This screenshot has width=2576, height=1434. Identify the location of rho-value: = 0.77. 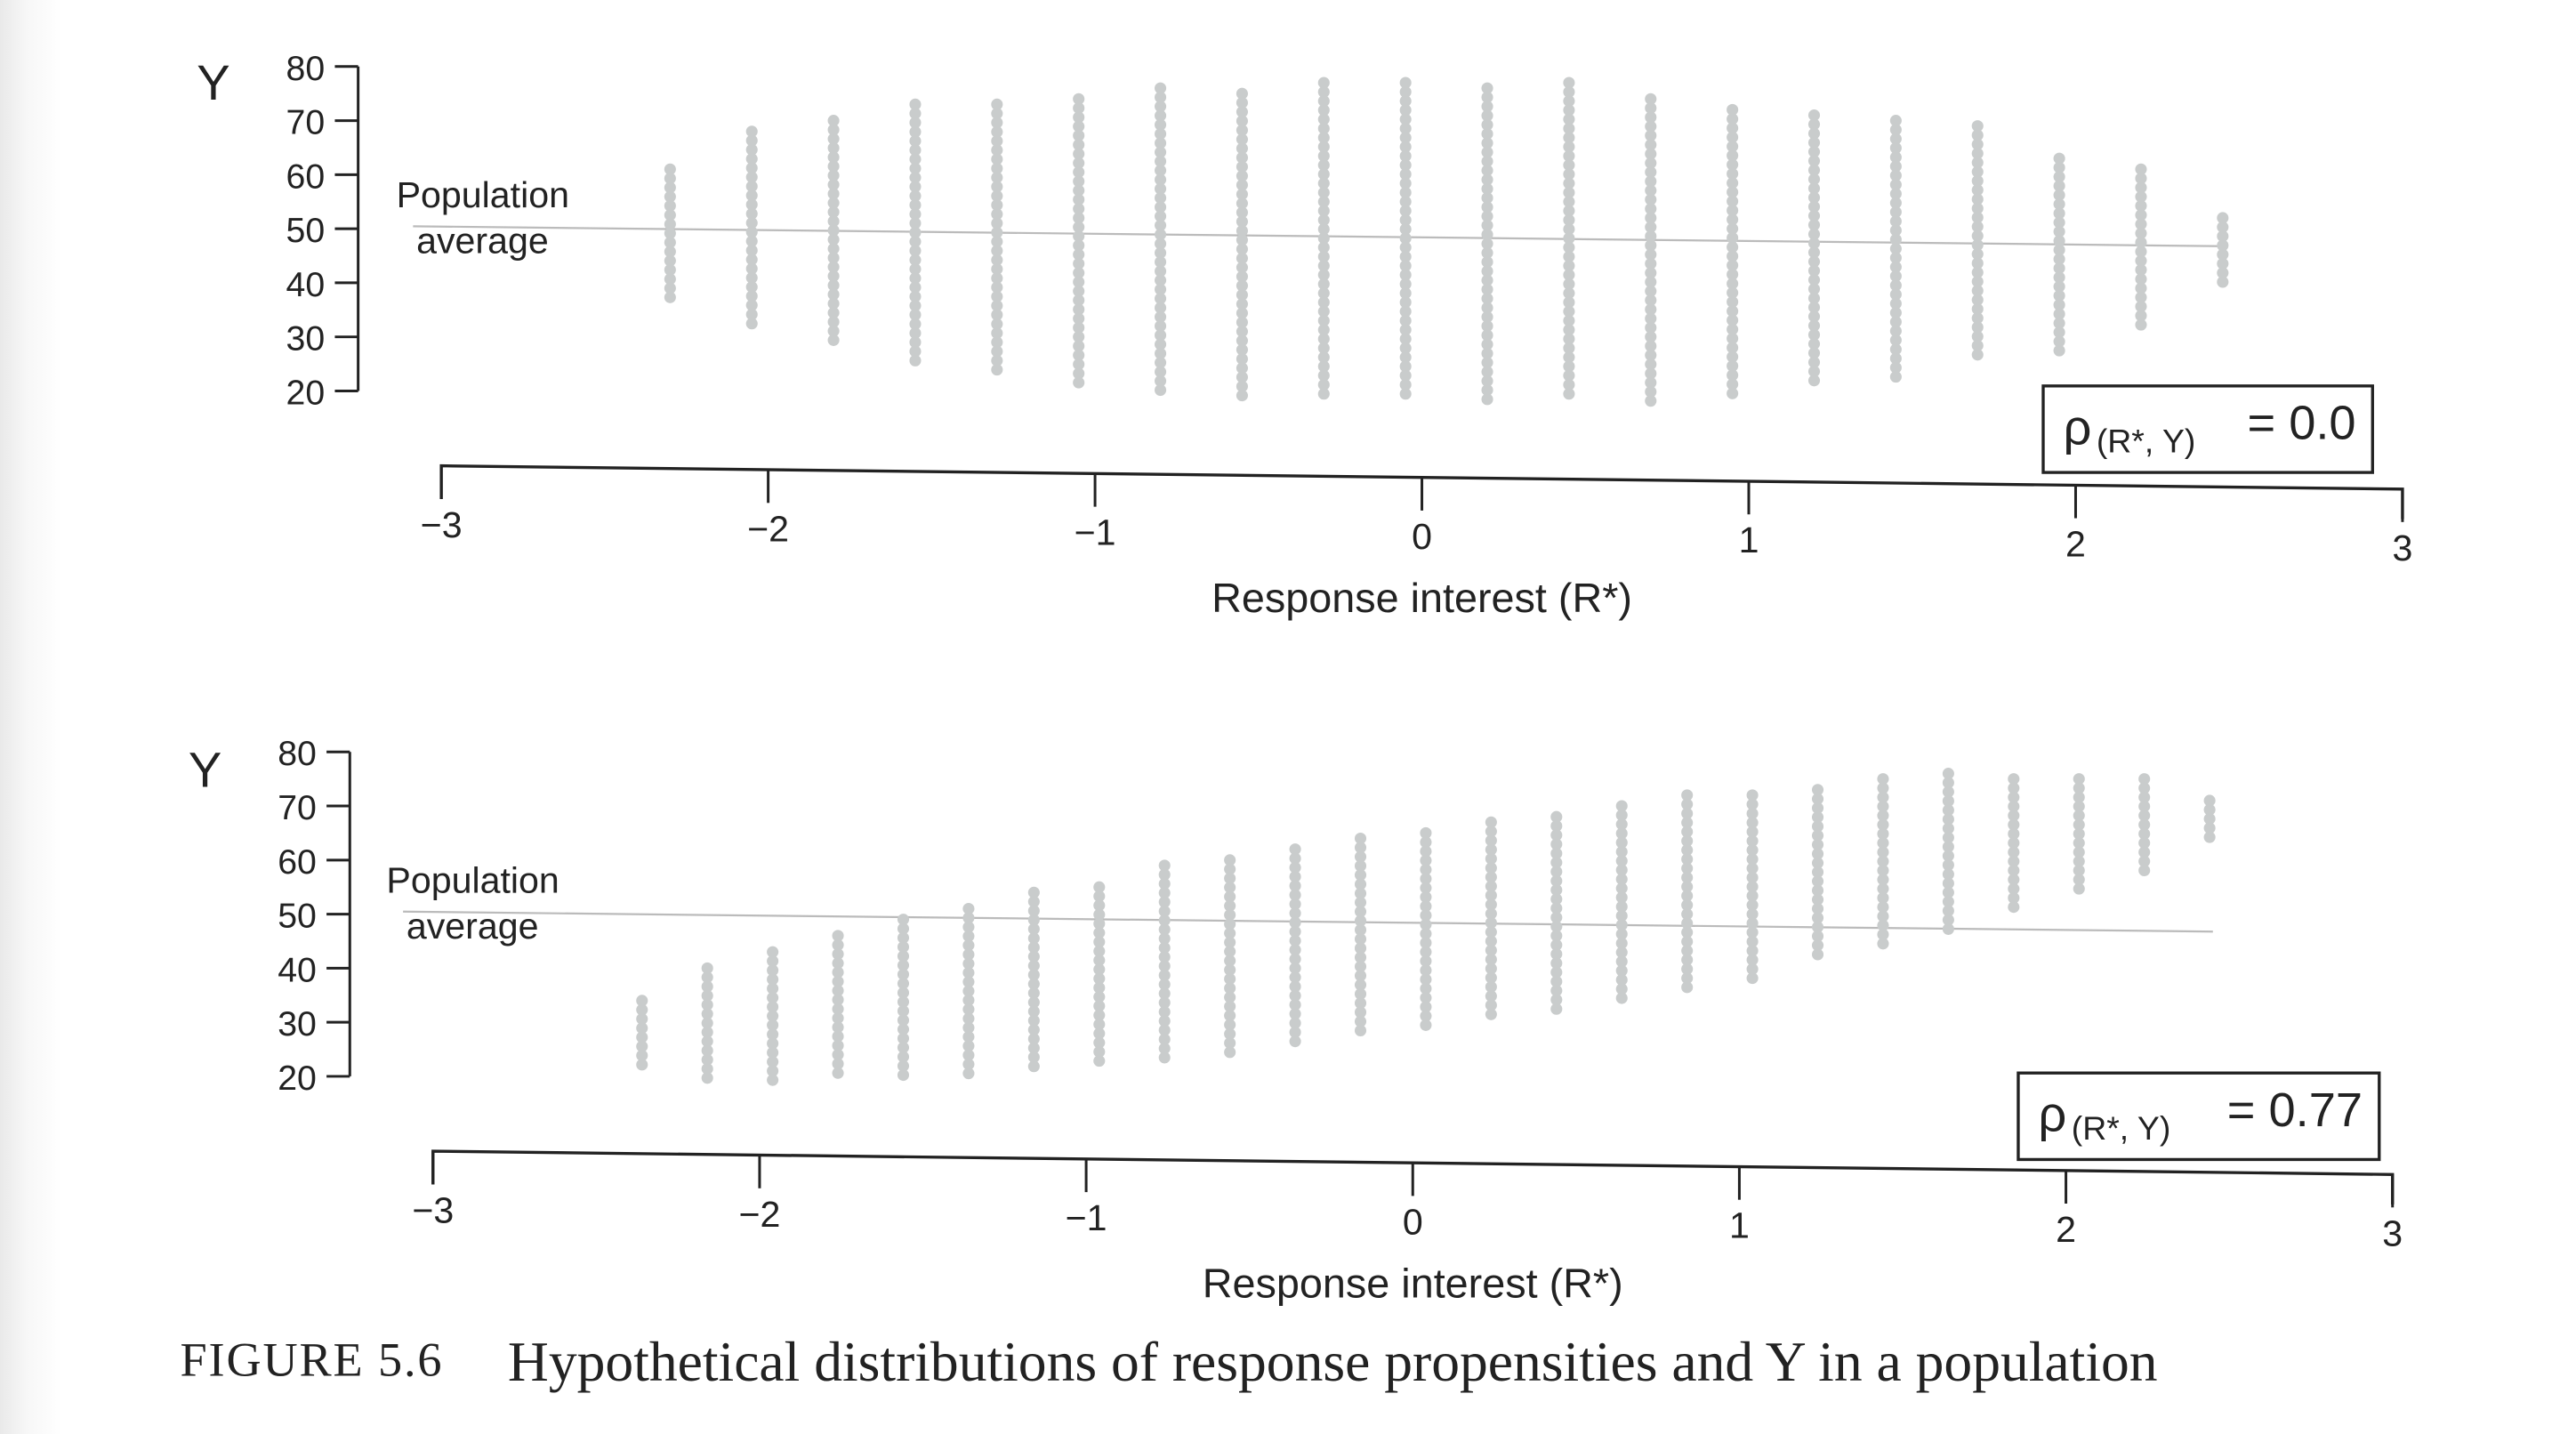
(2295, 1110).